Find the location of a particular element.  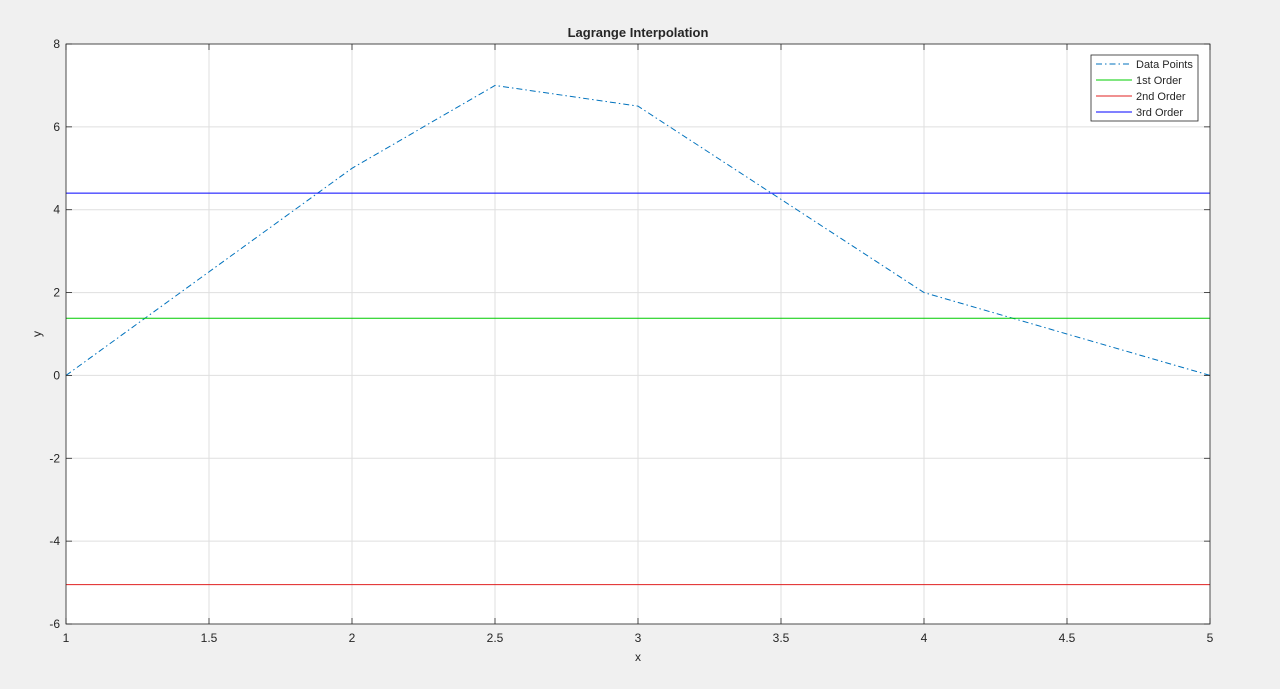

x-tick-label: 3.5 is located at coordinates (781, 638).